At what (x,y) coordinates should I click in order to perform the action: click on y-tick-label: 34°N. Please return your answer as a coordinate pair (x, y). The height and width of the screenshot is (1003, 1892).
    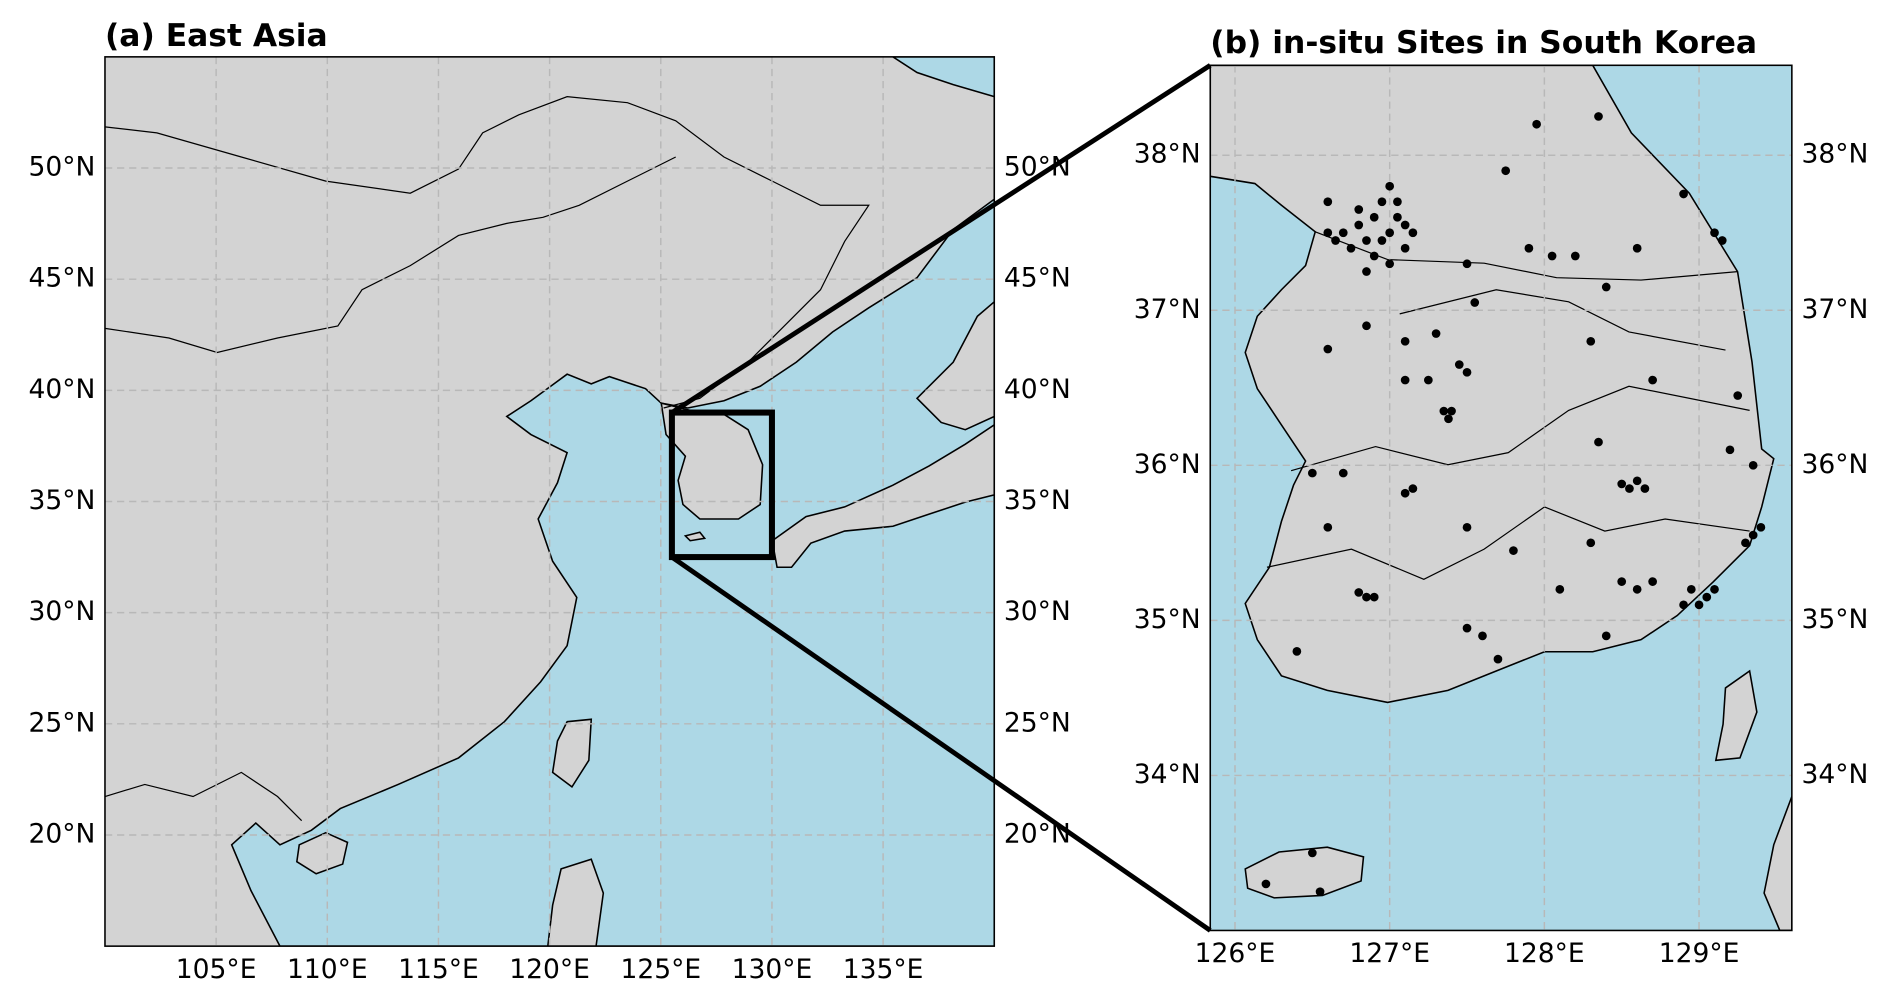
    Looking at the image, I should click on (1167, 774).